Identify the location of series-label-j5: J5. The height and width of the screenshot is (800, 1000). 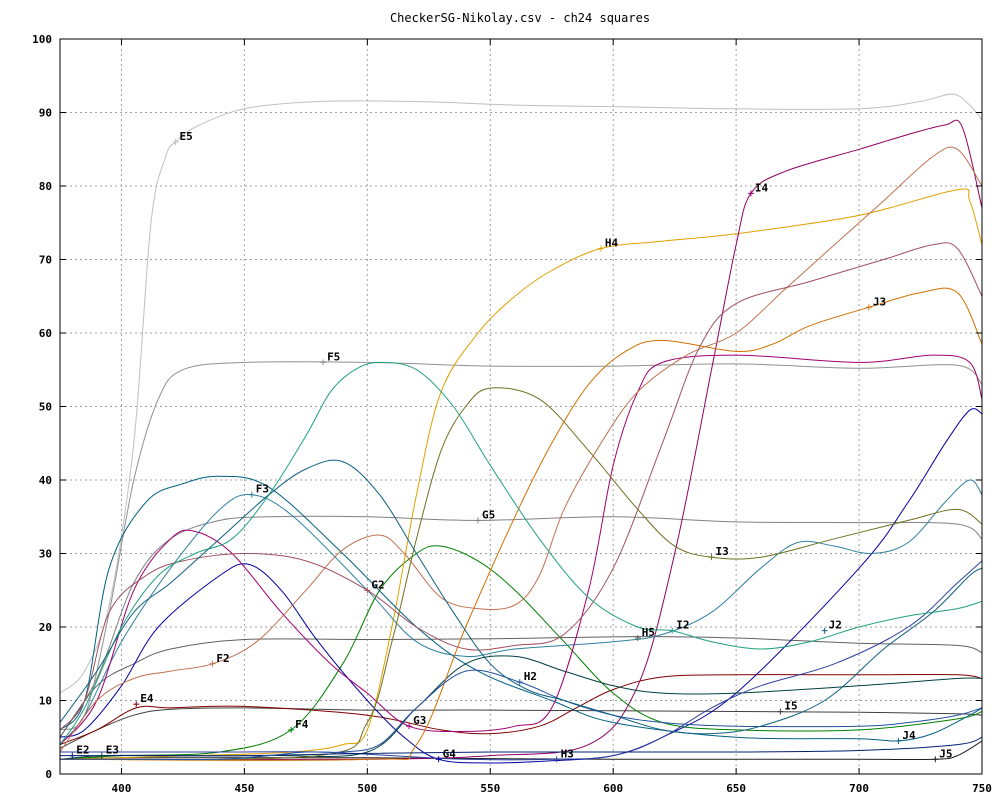
(945, 753).